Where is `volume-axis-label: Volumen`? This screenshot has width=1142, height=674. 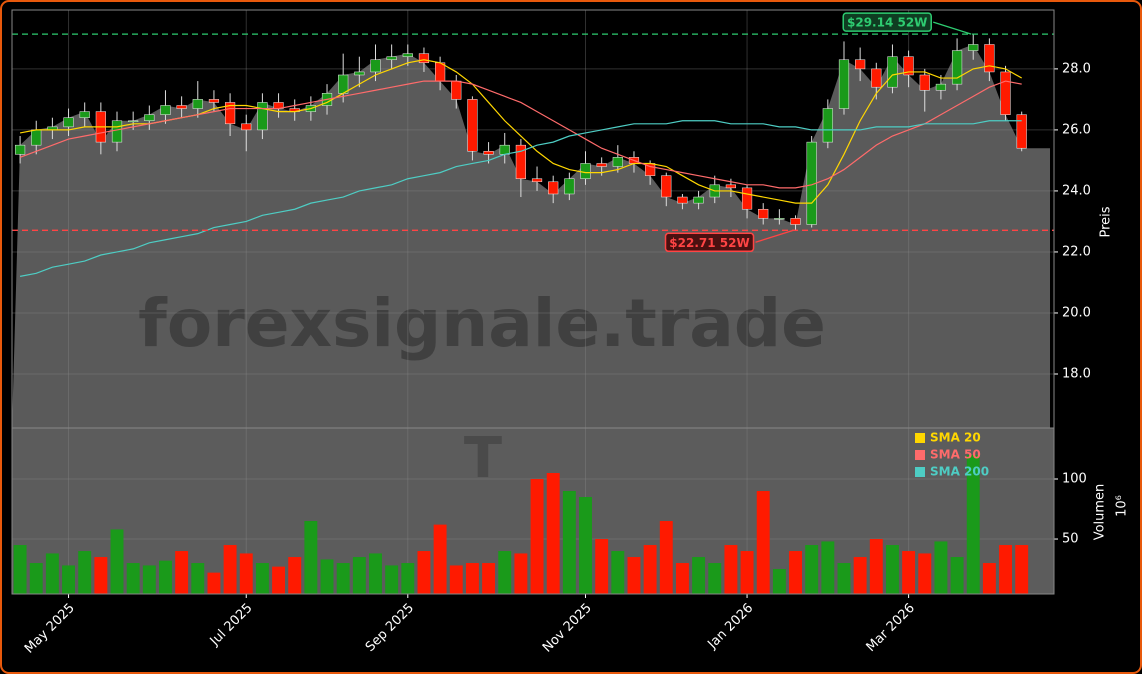 volume-axis-label: Volumen is located at coordinates (1100, 512).